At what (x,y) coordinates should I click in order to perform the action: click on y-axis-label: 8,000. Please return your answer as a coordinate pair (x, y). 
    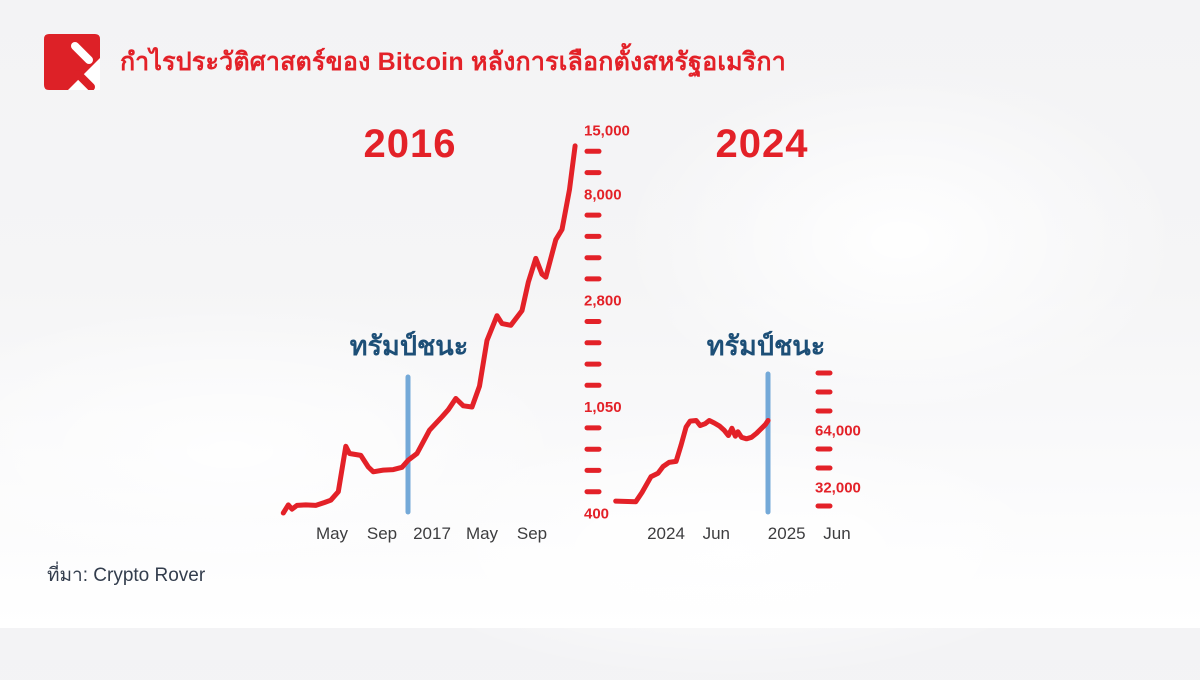
    Looking at the image, I should click on (603, 194).